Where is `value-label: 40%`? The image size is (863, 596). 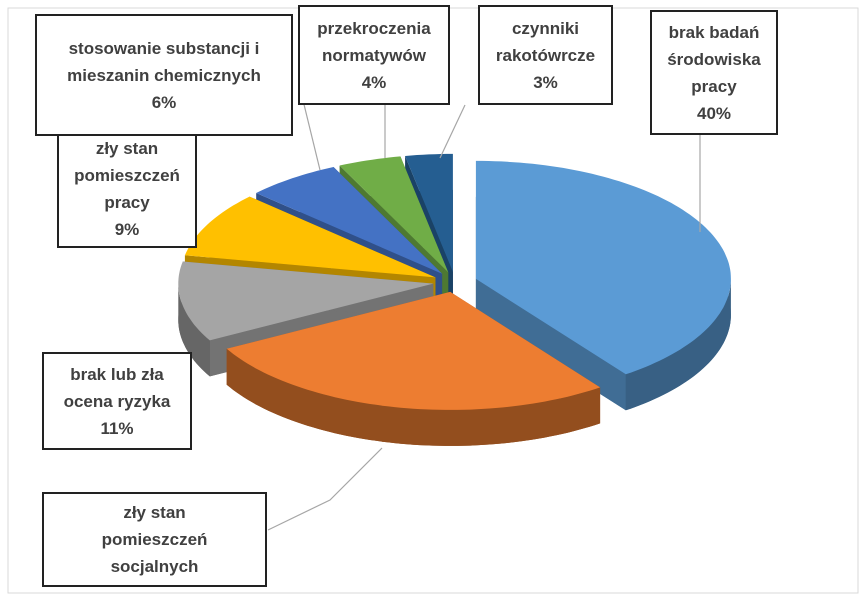
value-label: 40% is located at coordinates (714, 113).